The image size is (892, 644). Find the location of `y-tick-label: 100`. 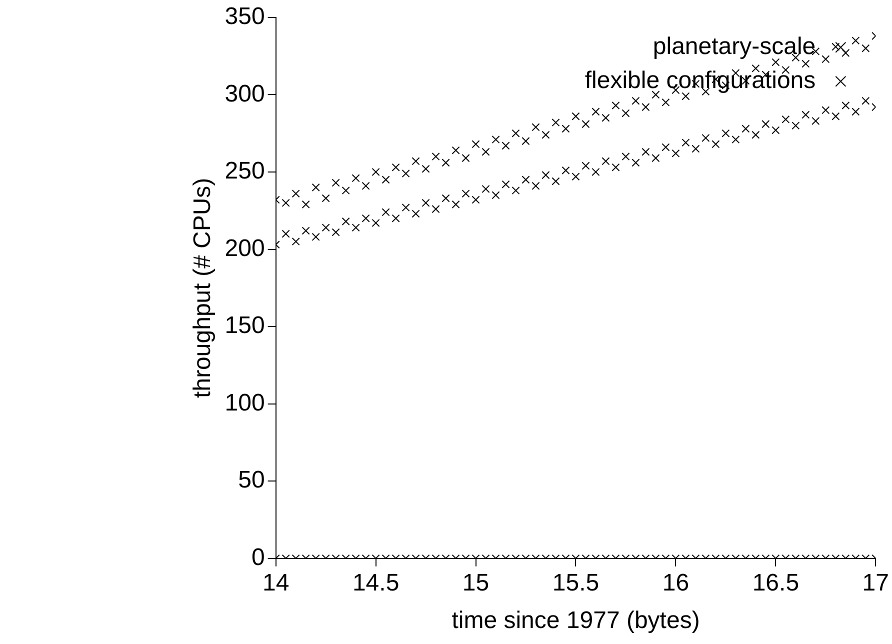

y-tick-label: 100 is located at coordinates (244, 402).